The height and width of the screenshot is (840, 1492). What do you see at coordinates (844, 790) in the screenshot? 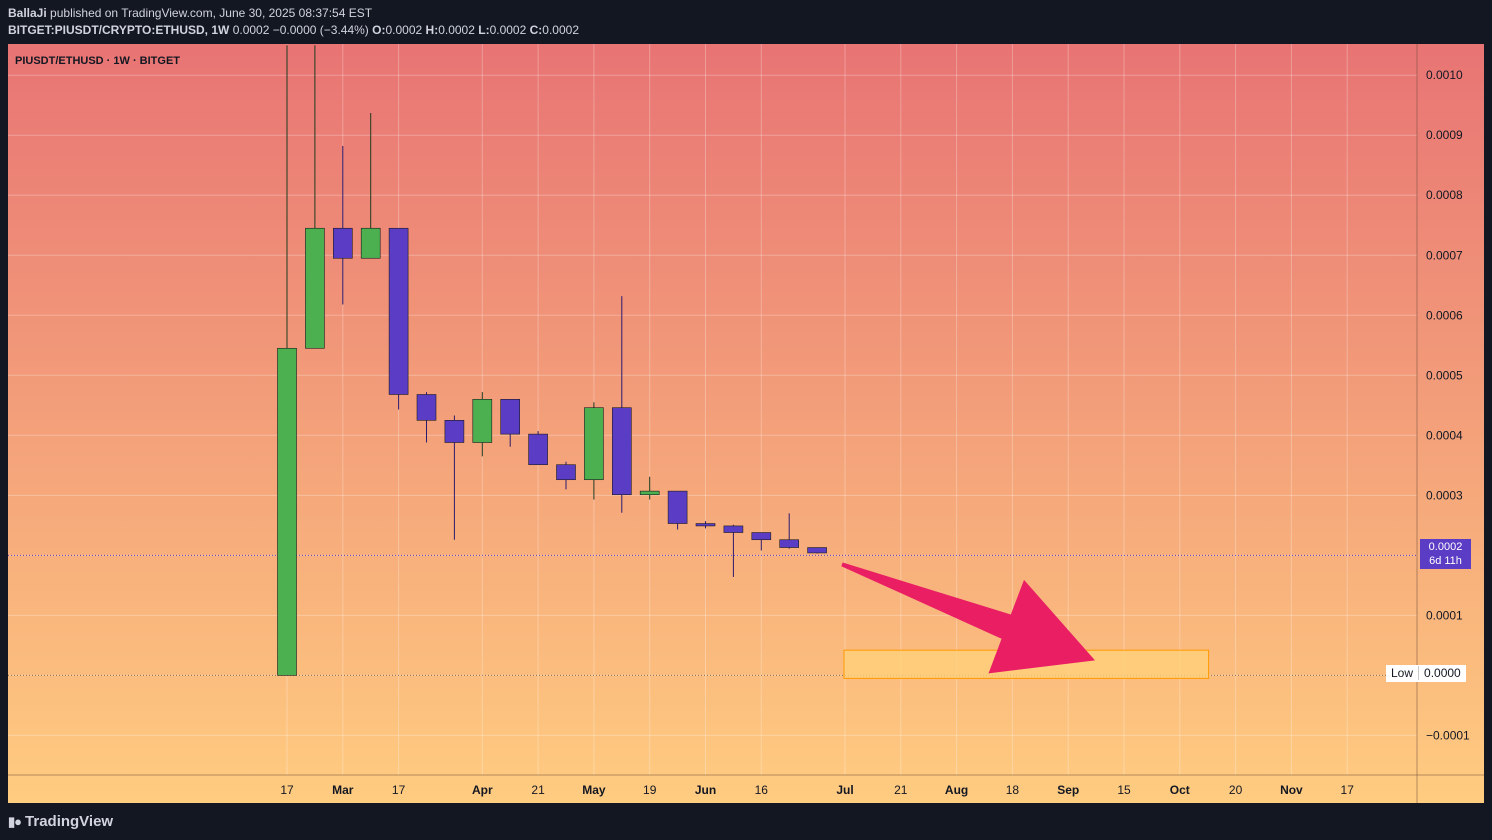
I see `time-tick-label: Jul` at bounding box center [844, 790].